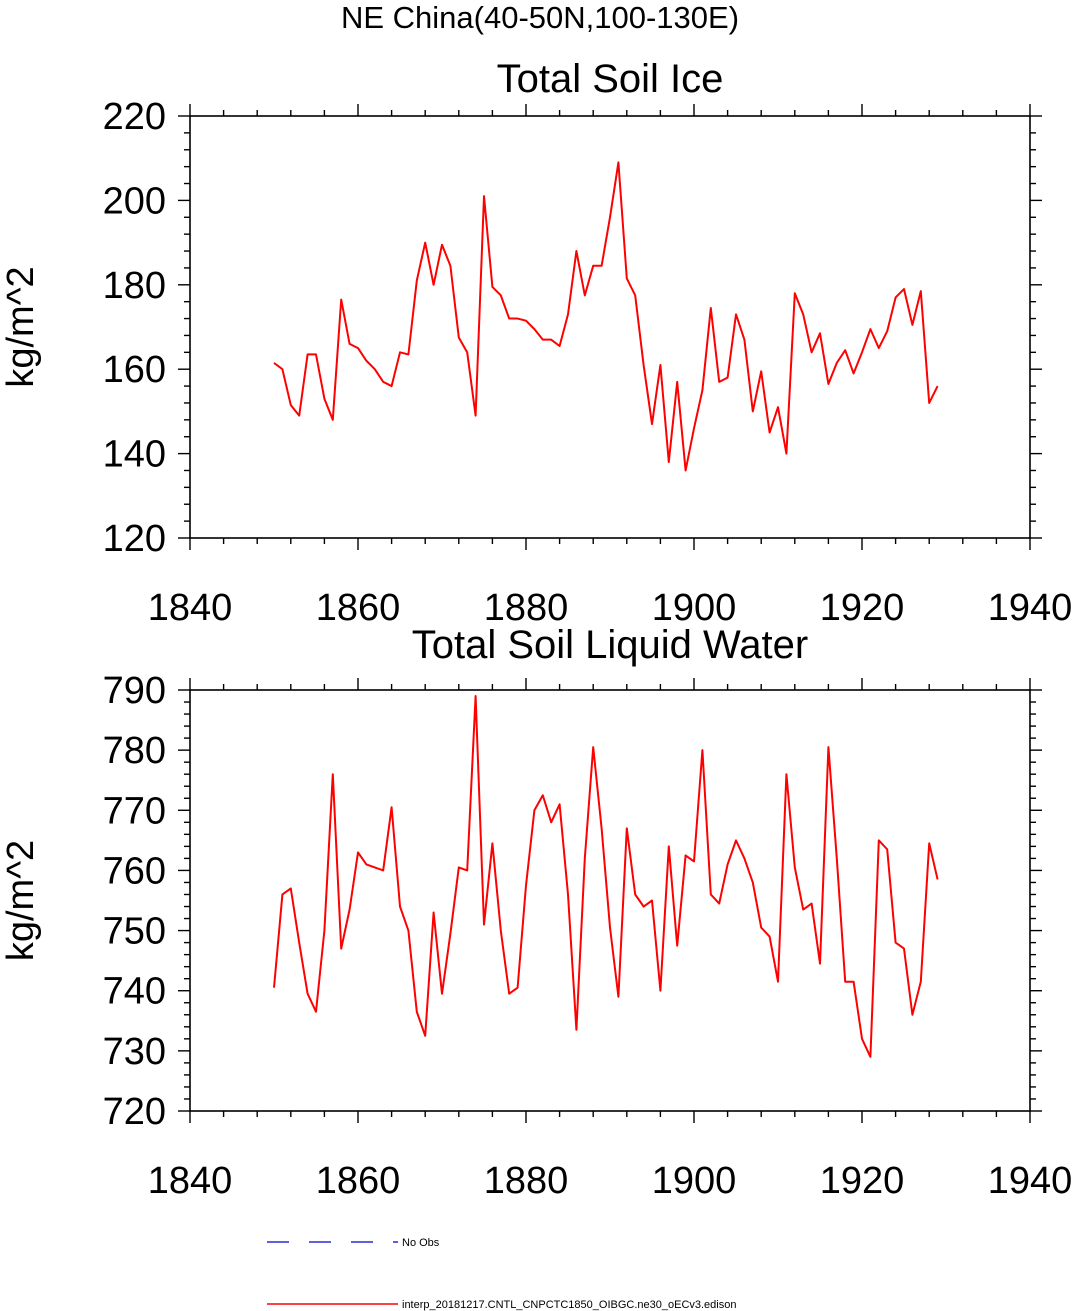 The height and width of the screenshot is (1311, 1080). Describe the element at coordinates (134, 286) in the screenshot. I see `y-tick-label: 180` at that location.